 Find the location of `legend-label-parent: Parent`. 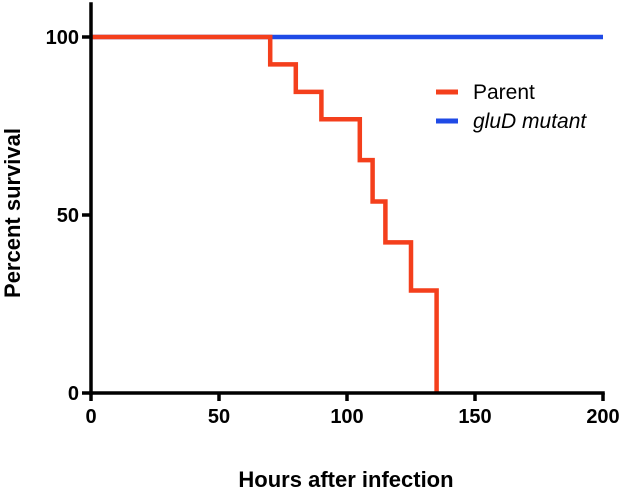

legend-label-parent: Parent is located at coordinates (504, 92).